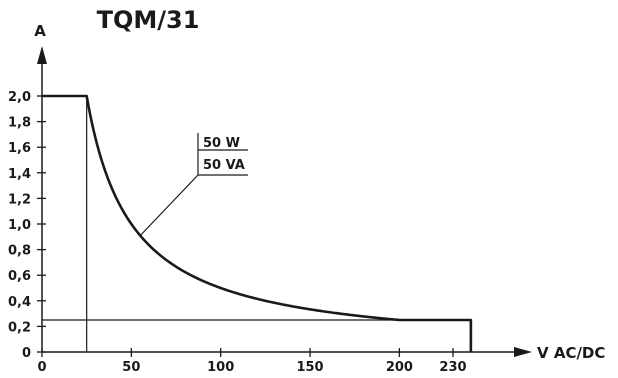 Image resolution: width=618 pixels, height=378 pixels. Describe the element at coordinates (19, 302) in the screenshot. I see `y-tick-label: 0,4` at that location.